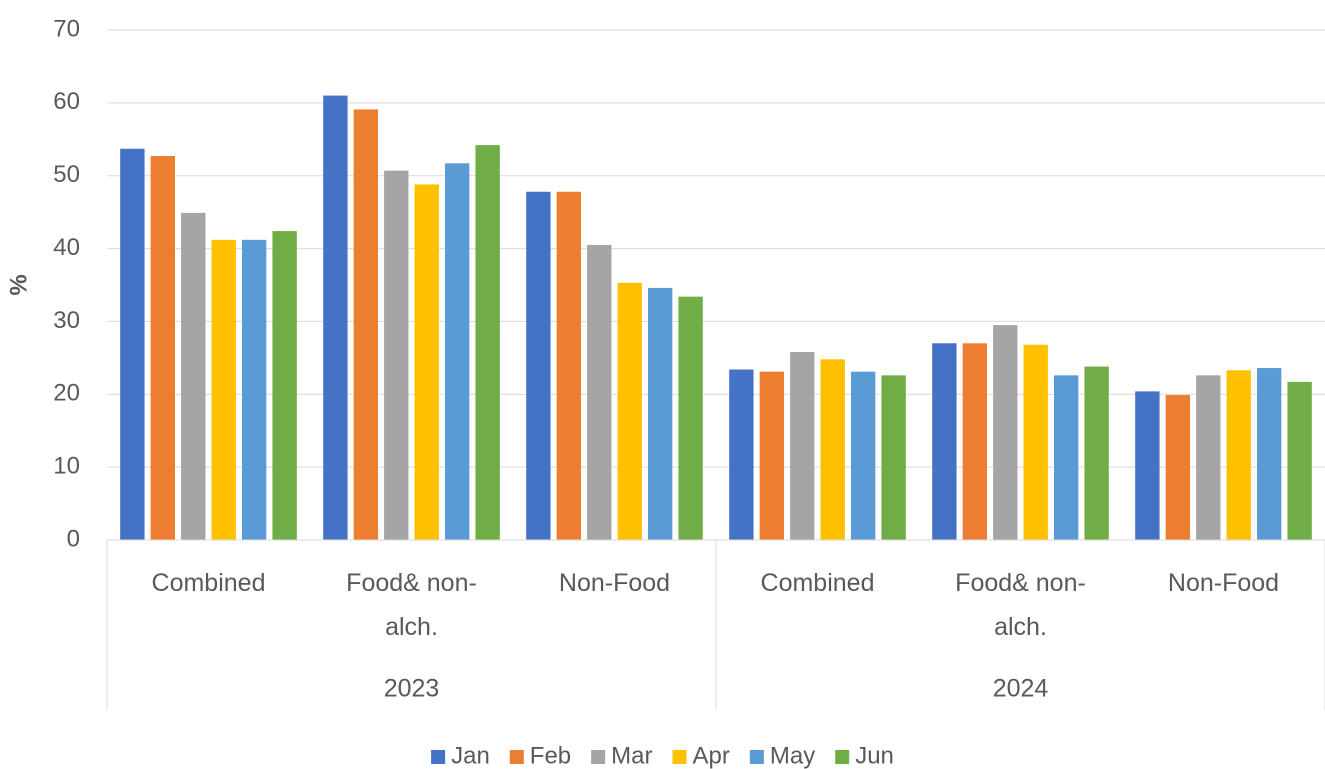 The height and width of the screenshot is (769, 1325). Describe the element at coordinates (66, 174) in the screenshot. I see `y-tick-label: 50` at that location.